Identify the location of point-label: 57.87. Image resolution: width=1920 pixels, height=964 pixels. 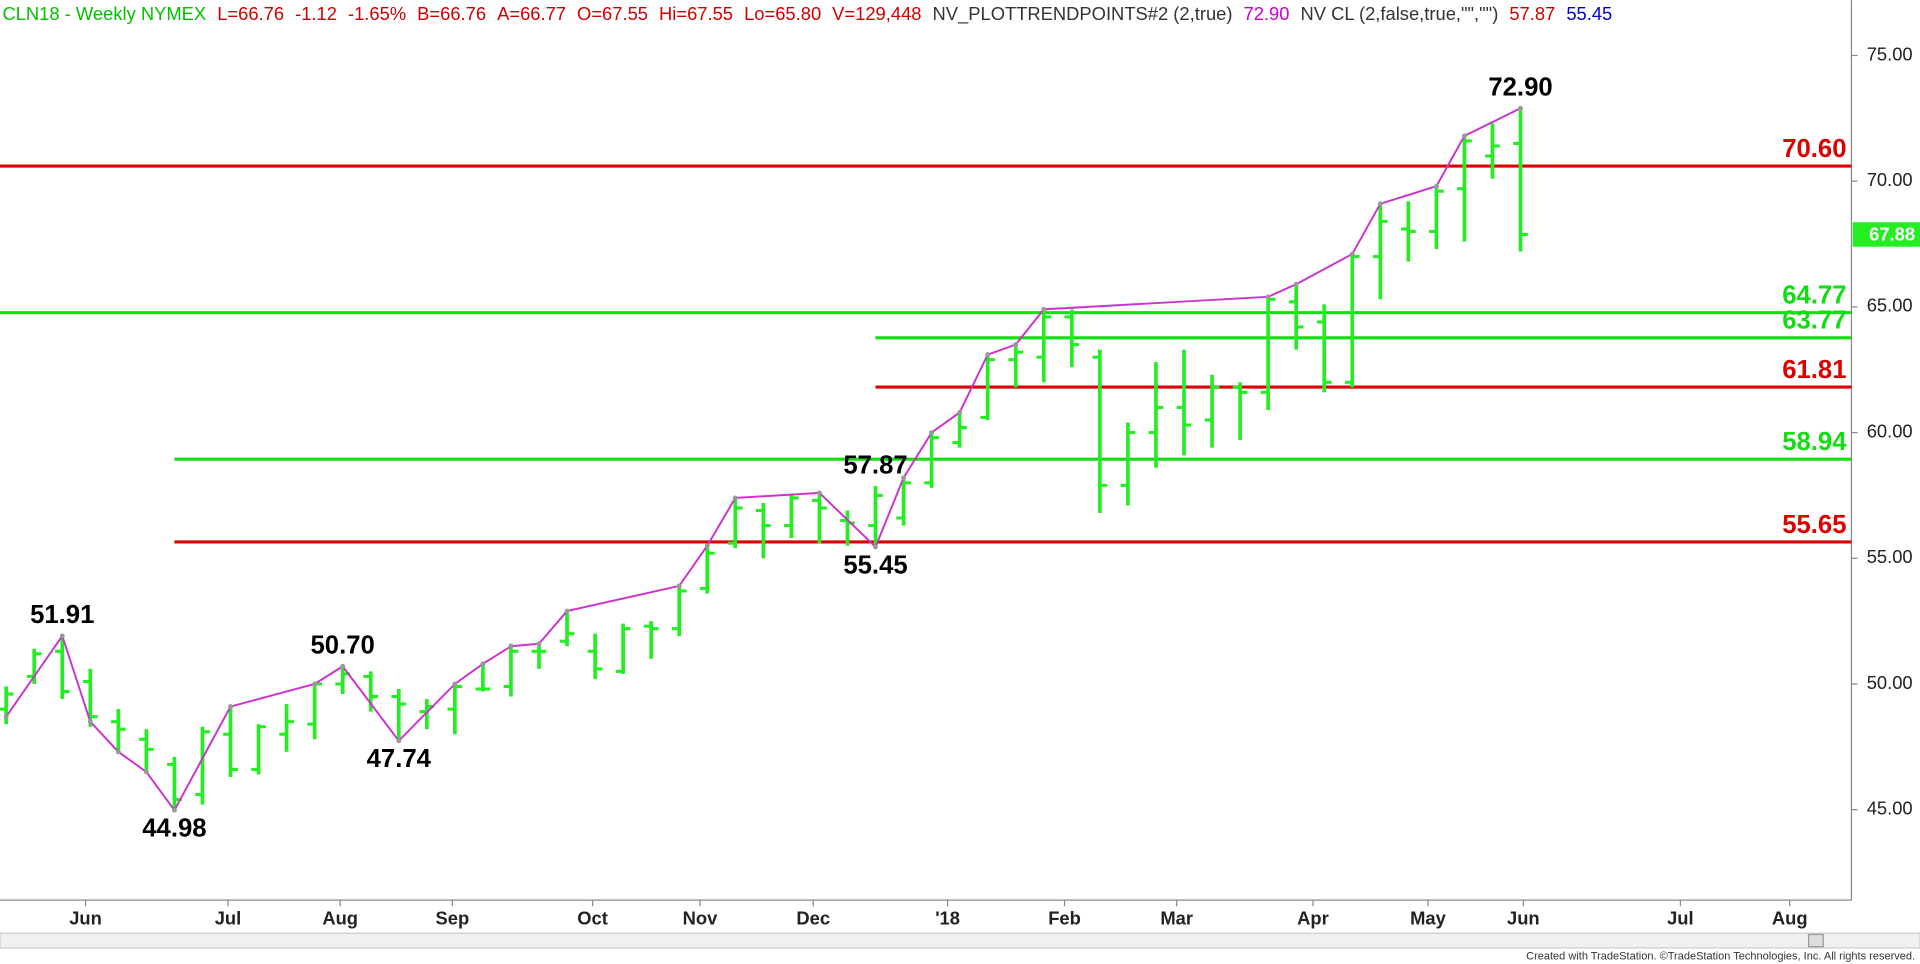
(875, 465).